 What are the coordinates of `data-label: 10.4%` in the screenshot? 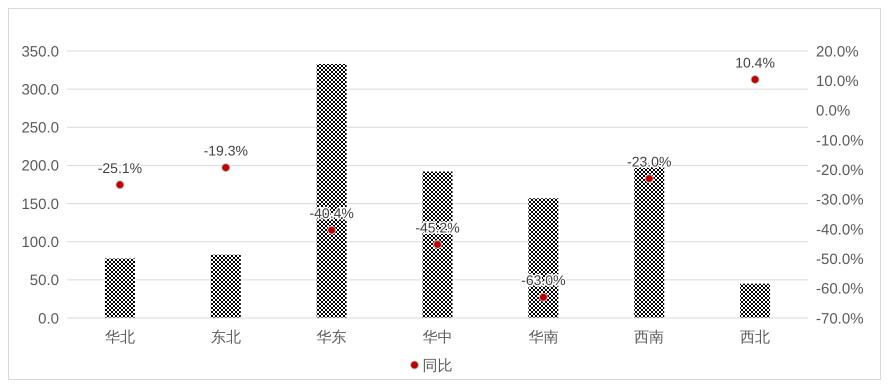 It's located at (755, 62).